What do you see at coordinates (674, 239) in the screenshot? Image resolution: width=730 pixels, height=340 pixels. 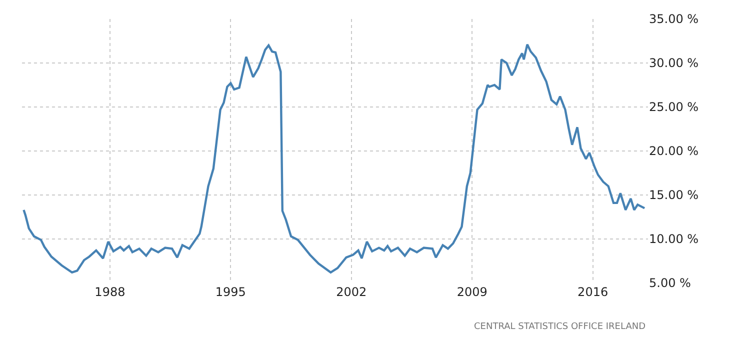 I see `y-tick-label: 10.00 %` at bounding box center [674, 239].